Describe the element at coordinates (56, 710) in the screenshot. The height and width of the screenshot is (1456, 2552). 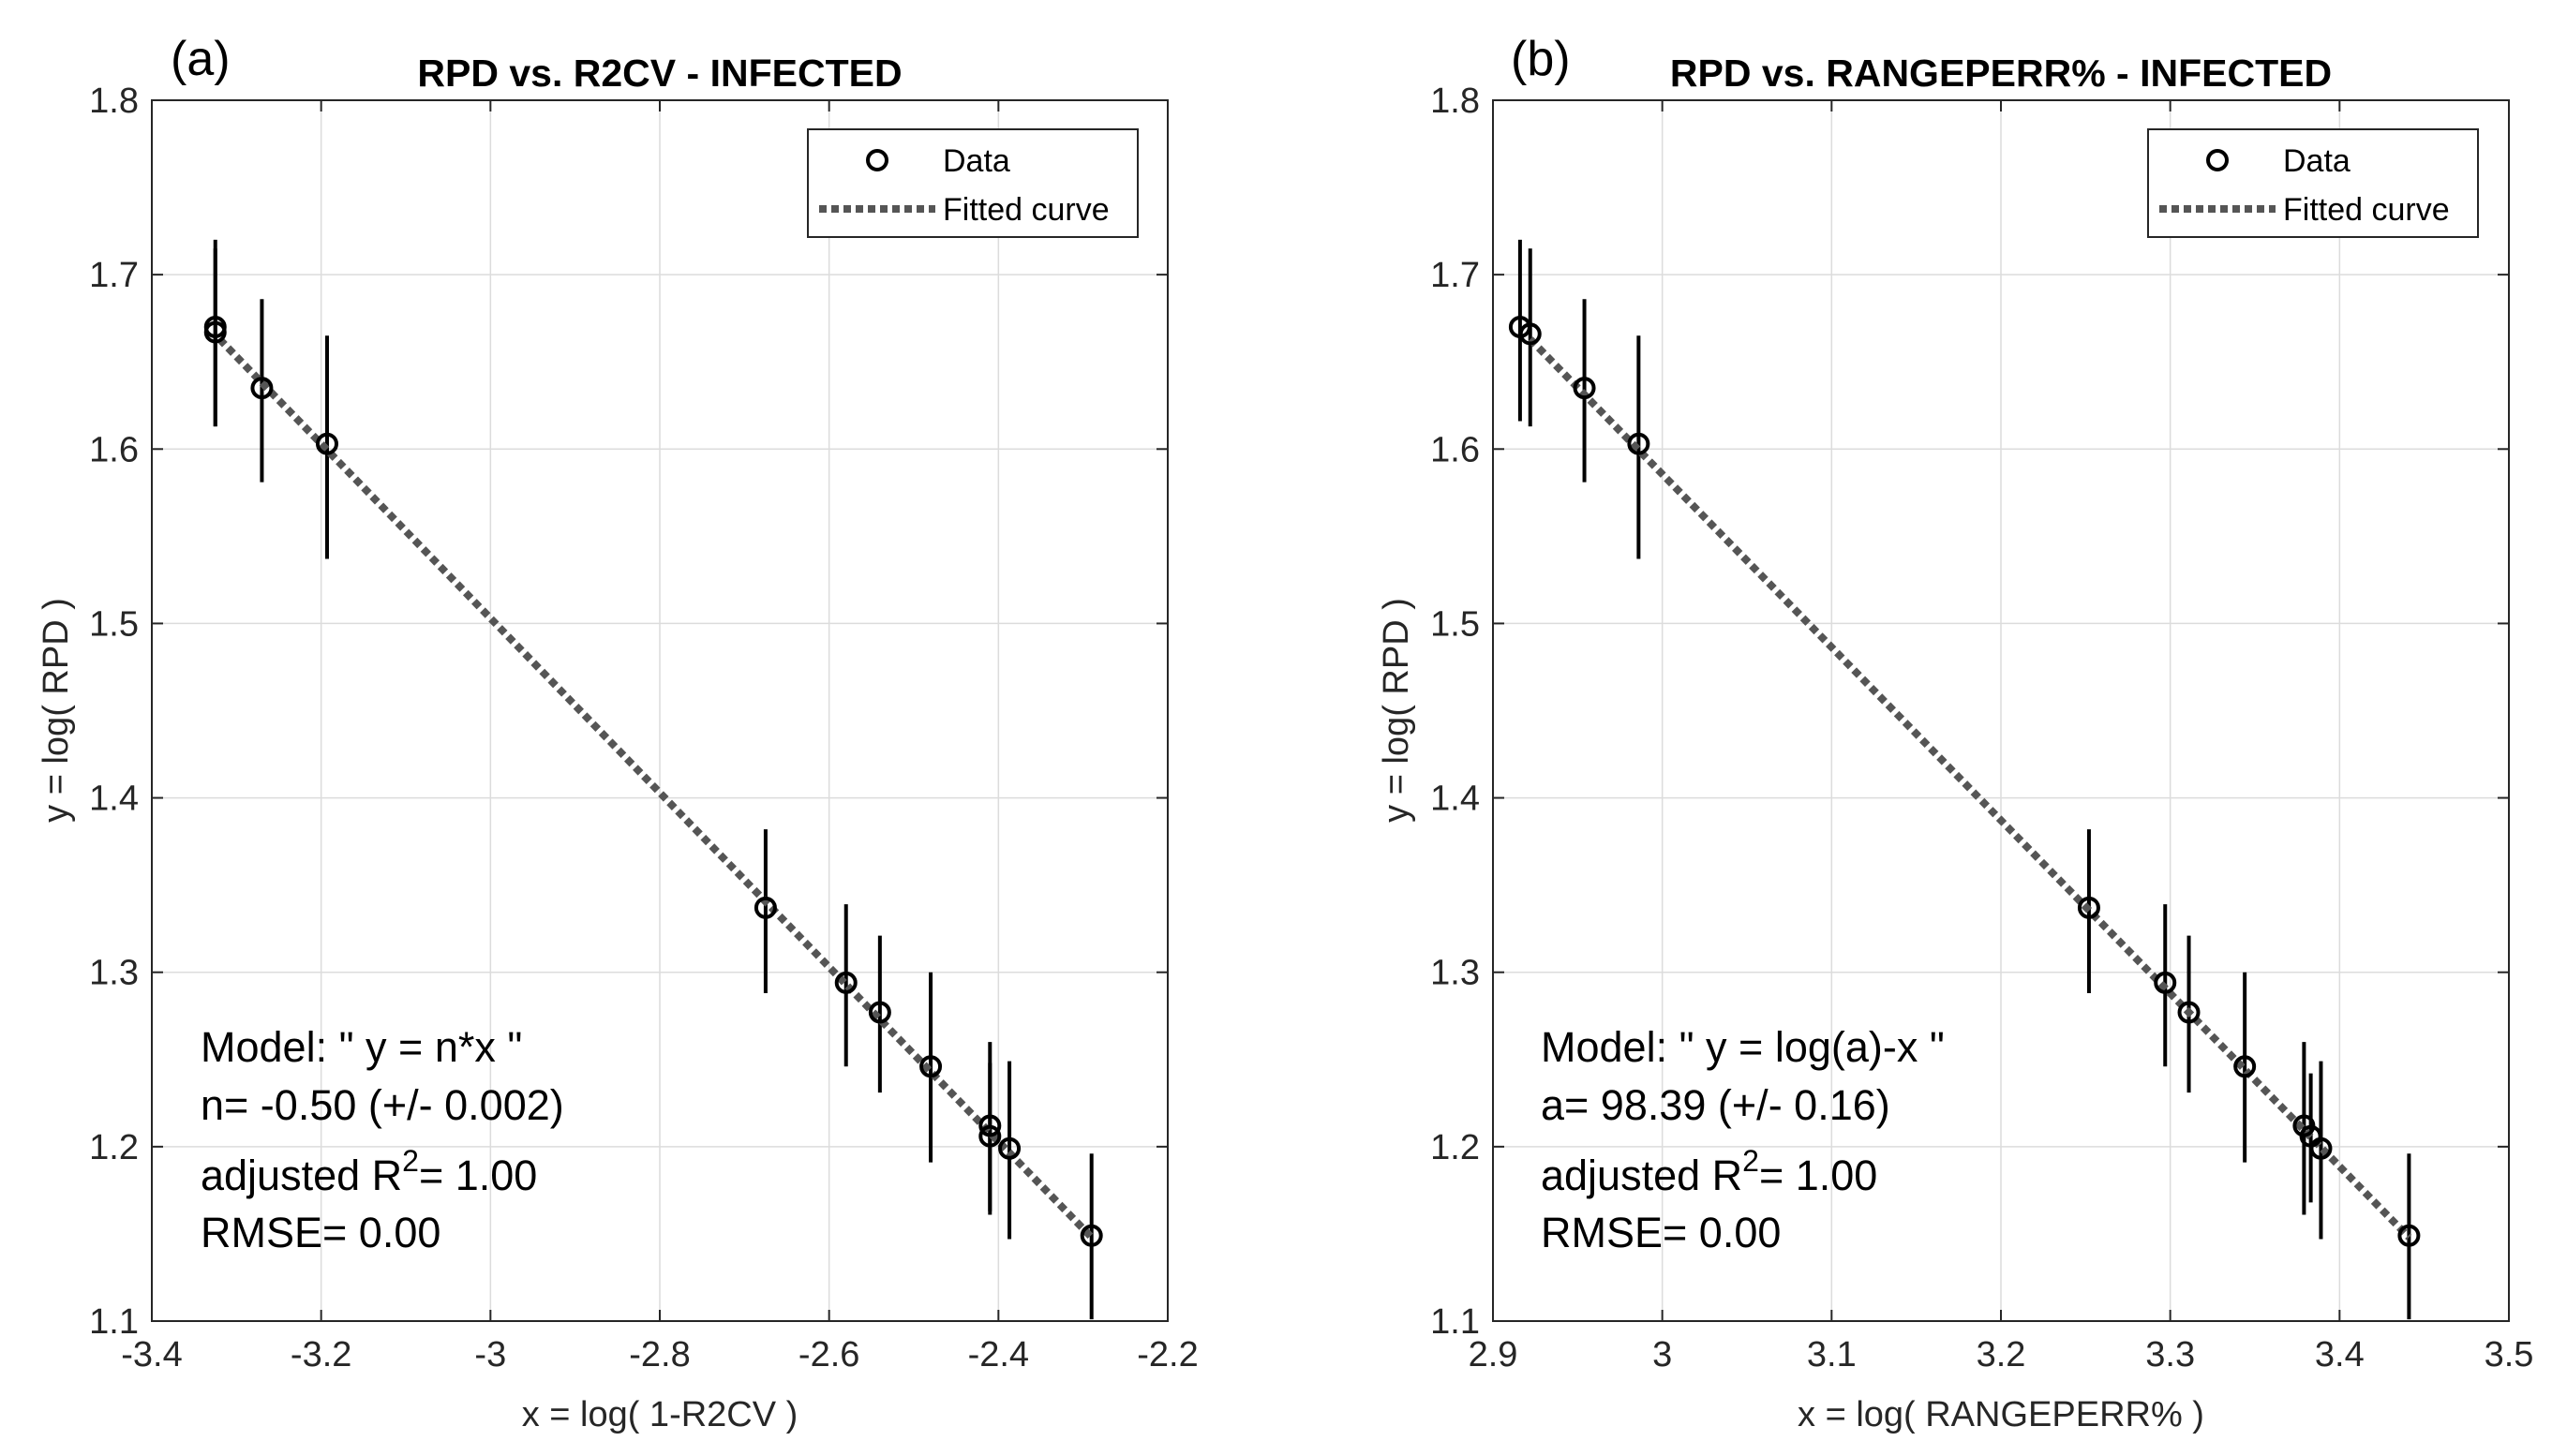
I see `y-axis-label-a: y = log( RPD )` at that location.